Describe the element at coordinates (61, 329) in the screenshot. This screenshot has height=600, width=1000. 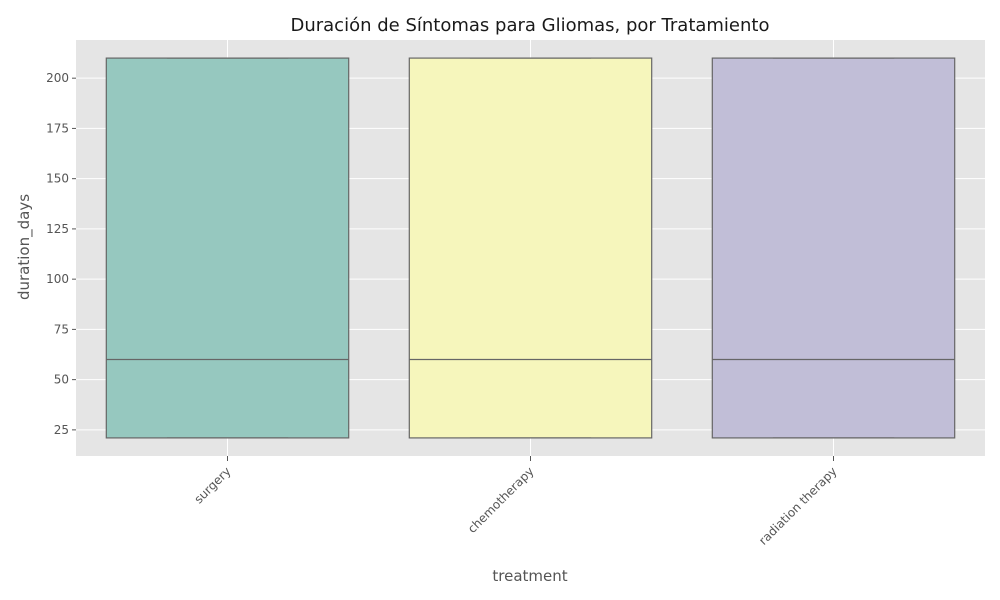
I see `y-tick-label: 75` at that location.